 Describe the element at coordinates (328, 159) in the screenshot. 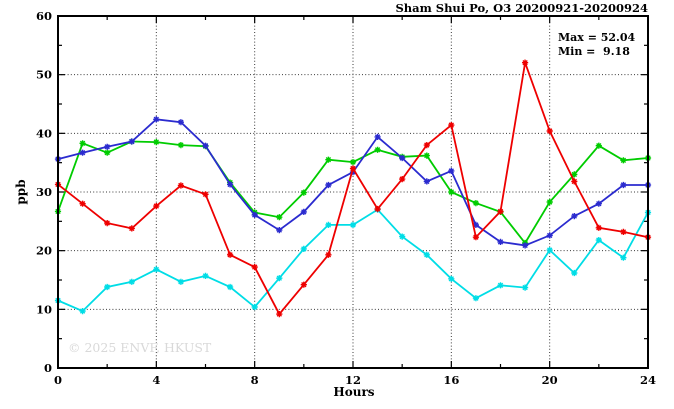

I see `series-green-marker-h11` at that location.